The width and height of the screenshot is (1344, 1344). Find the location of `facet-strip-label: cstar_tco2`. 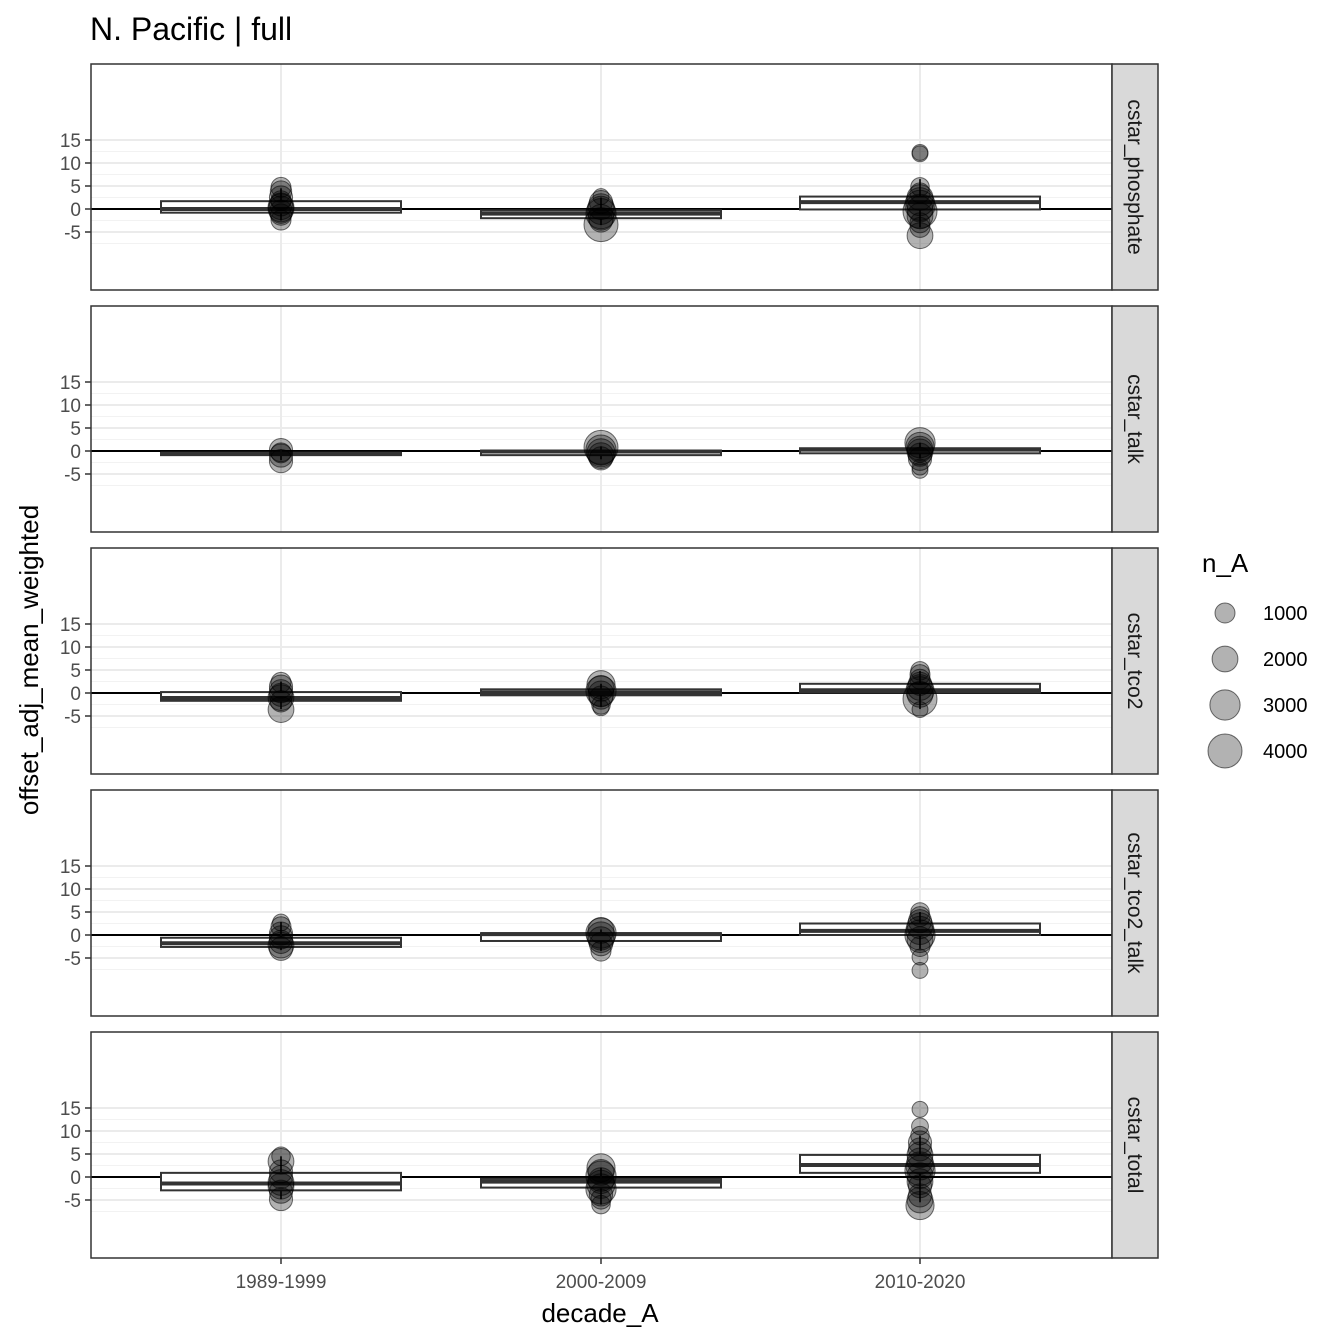

facet-strip-label: cstar_tco2 is located at coordinates (1134, 661).